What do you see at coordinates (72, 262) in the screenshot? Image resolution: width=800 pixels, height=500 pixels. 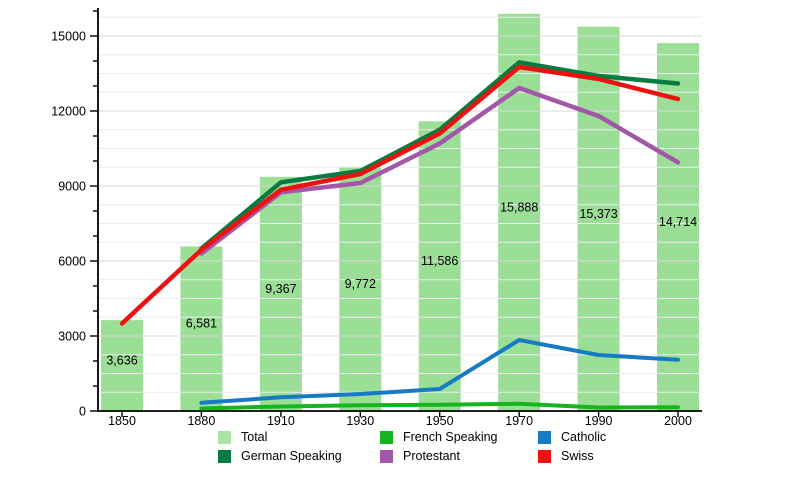 I see `y-axis-tick-label: 6000` at bounding box center [72, 262].